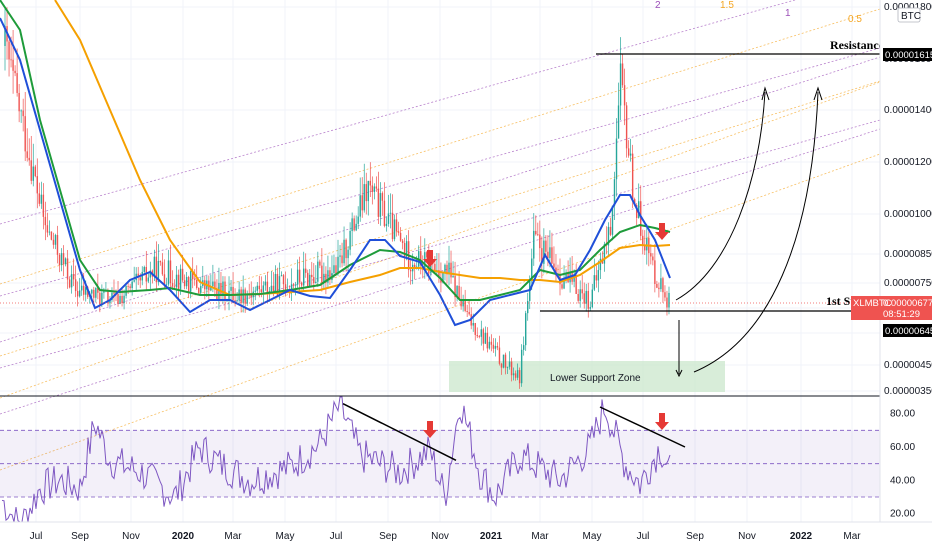 The image size is (932, 550). I want to click on projection-curve, so click(720, 196).